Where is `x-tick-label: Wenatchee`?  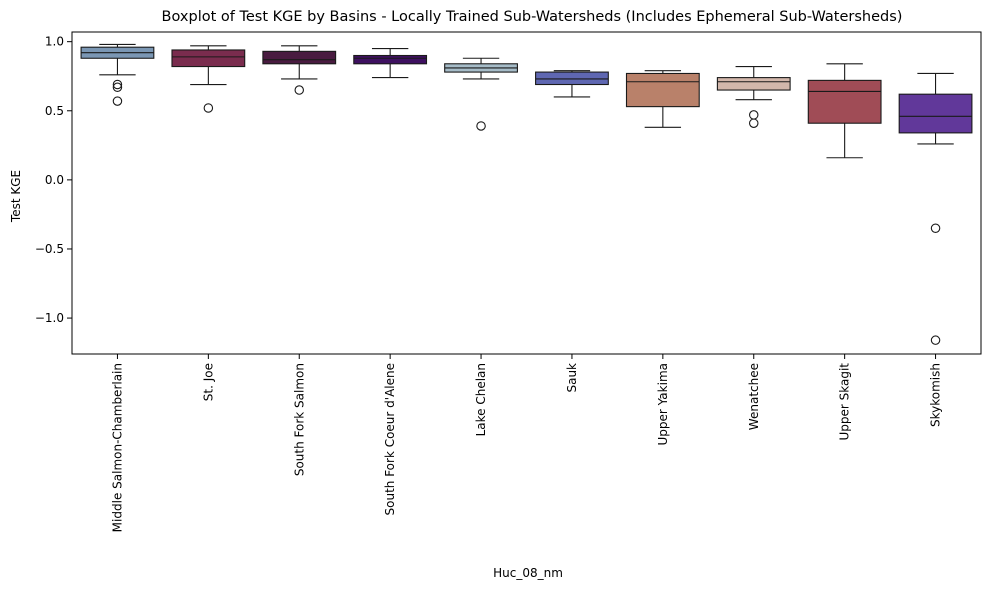
x-tick-label: Wenatchee is located at coordinates (754, 396).